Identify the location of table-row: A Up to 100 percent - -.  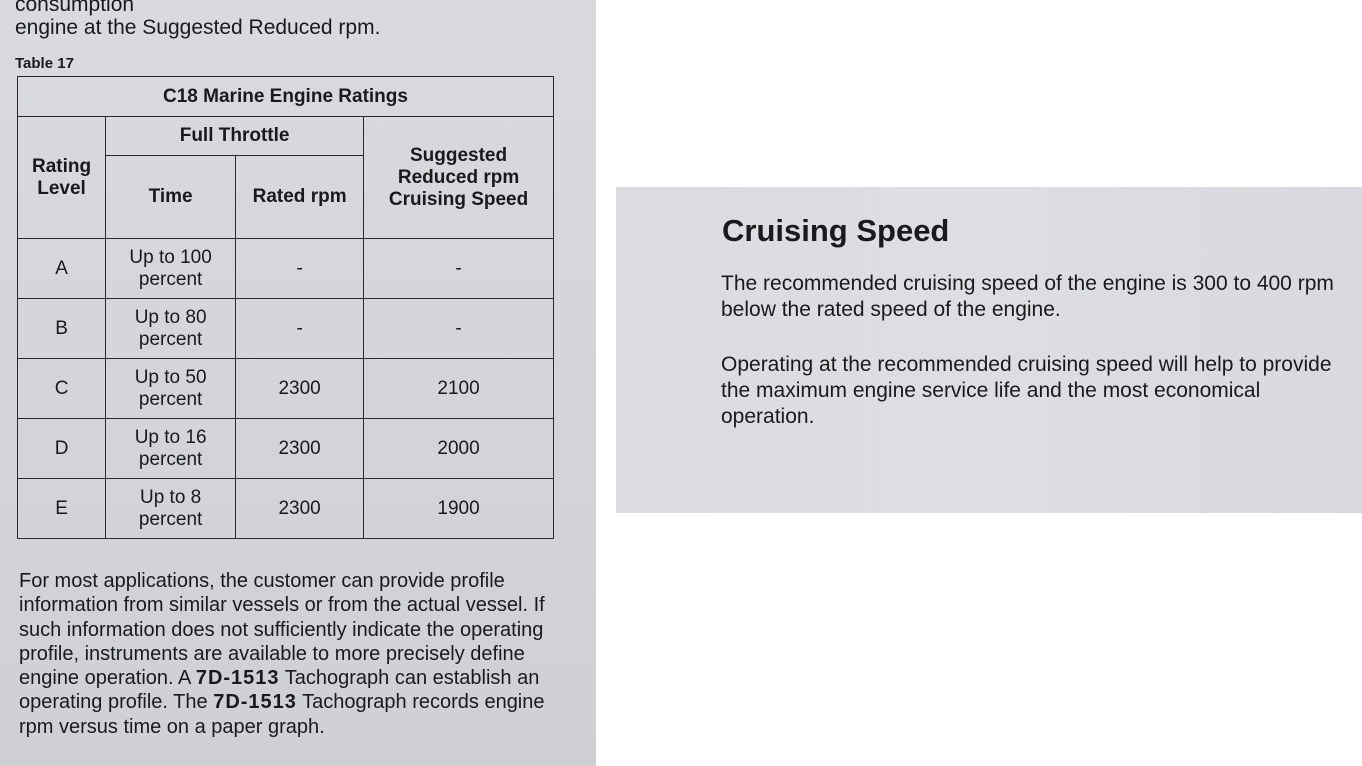
(285, 268).